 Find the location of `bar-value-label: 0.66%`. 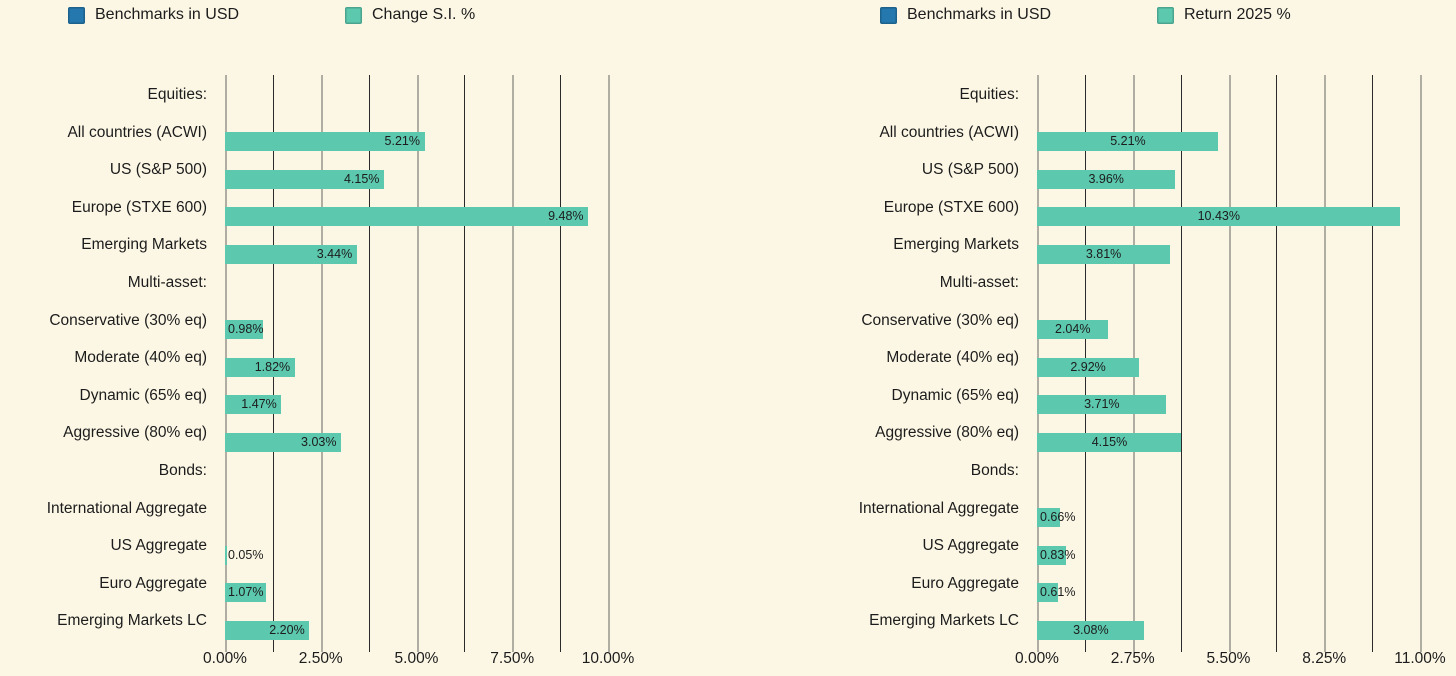

bar-value-label: 0.66% is located at coordinates (1058, 516).